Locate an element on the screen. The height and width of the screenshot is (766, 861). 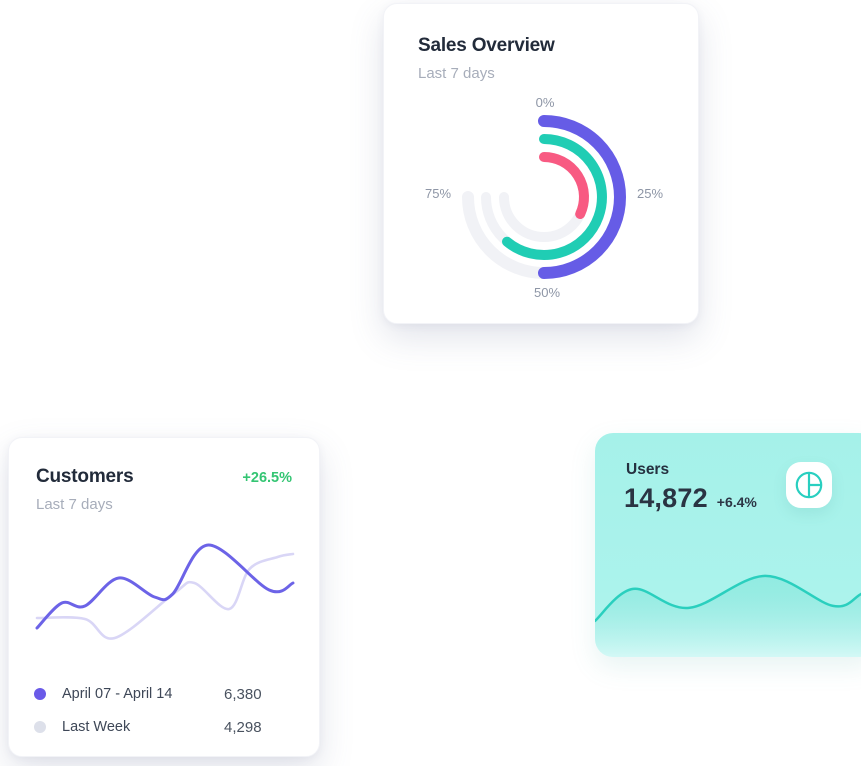
users-value-row: 14,872 +6.4% is located at coordinates (690, 498).